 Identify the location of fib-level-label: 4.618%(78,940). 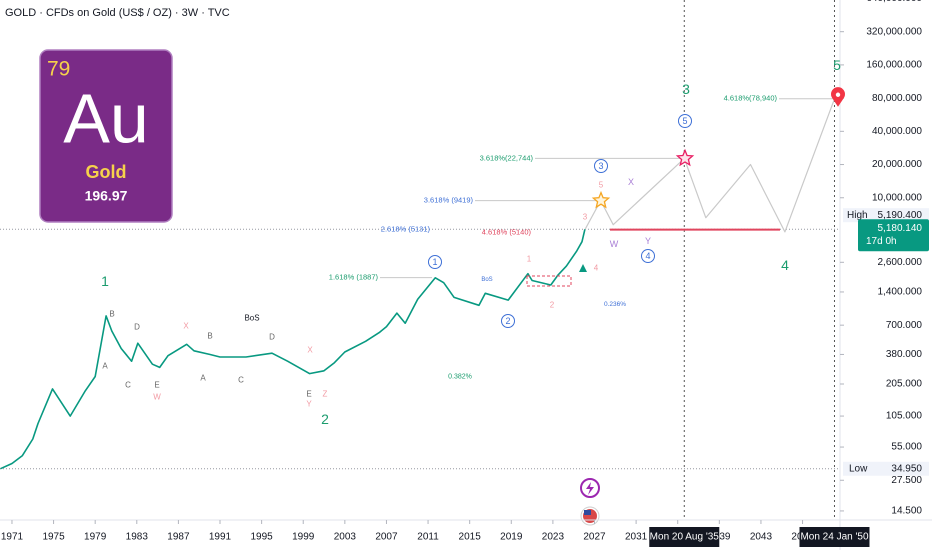
(751, 98).